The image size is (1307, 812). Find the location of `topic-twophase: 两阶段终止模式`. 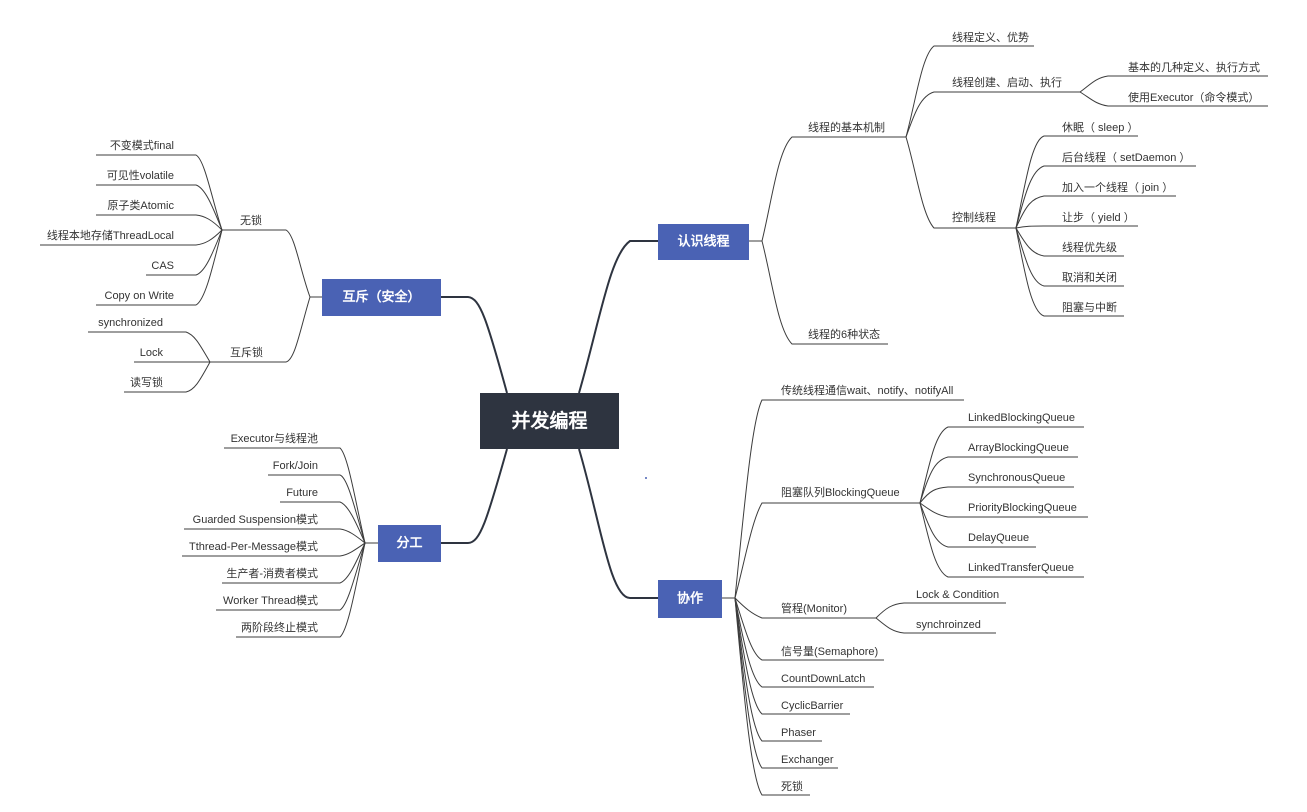

topic-twophase: 两阶段终止模式 is located at coordinates (279, 627).